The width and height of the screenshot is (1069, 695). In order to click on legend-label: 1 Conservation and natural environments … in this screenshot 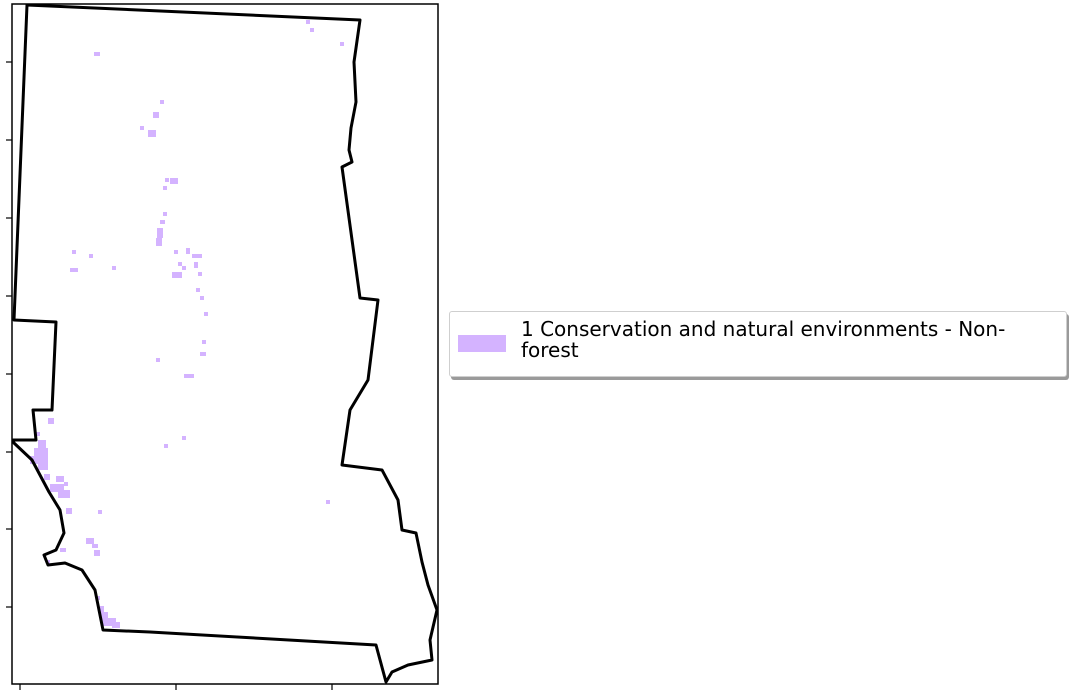, I will do `click(763, 339)`.